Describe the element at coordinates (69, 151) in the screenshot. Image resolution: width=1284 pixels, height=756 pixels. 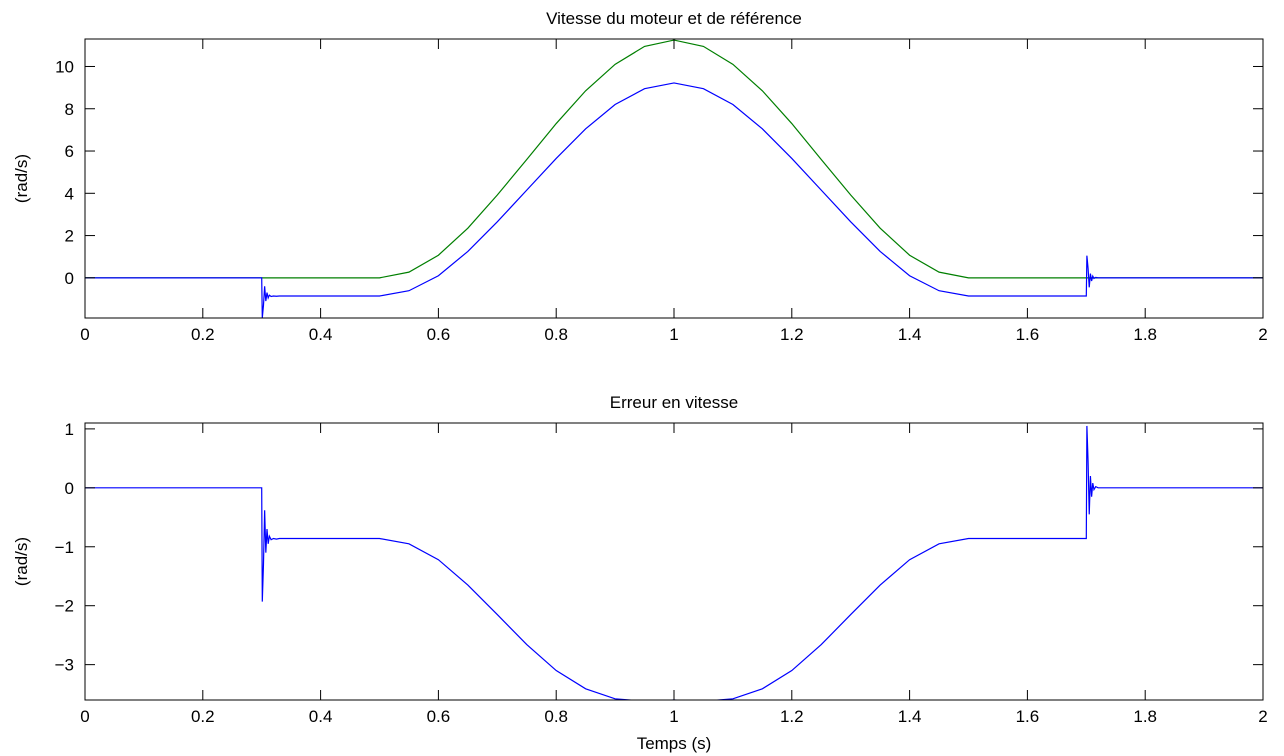
I see `top-chart-y-tick-label: 6` at that location.